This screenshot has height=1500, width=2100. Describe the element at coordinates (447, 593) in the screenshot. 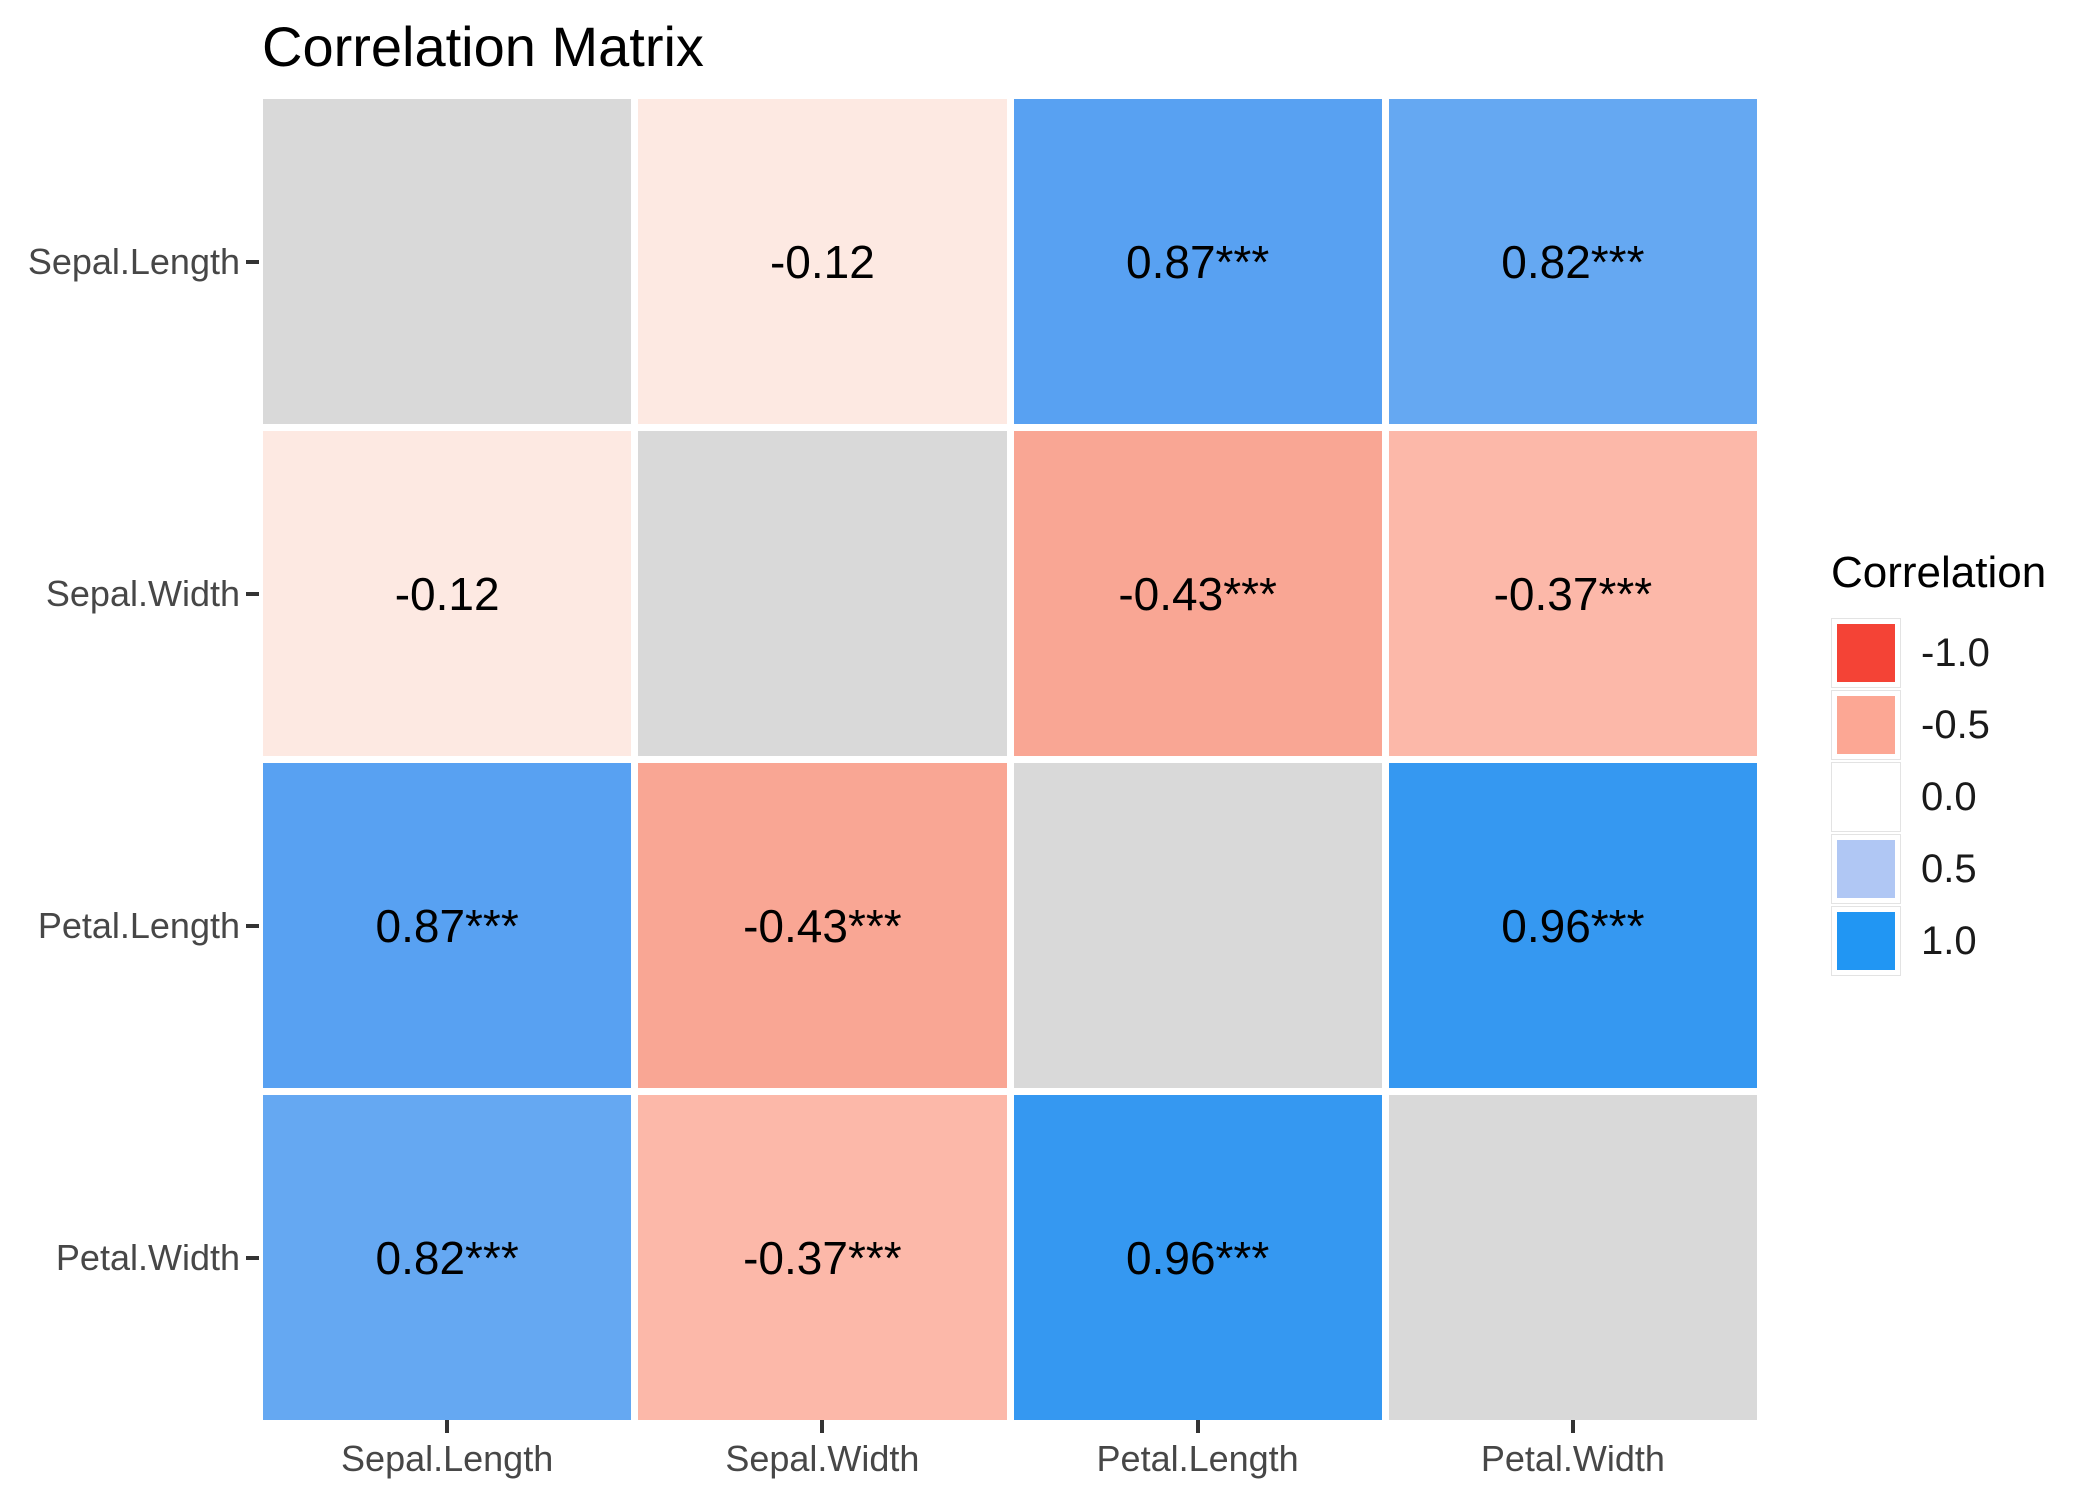

I see `cell-Sepal.Width-Sepal.Length: -0.12` at that location.